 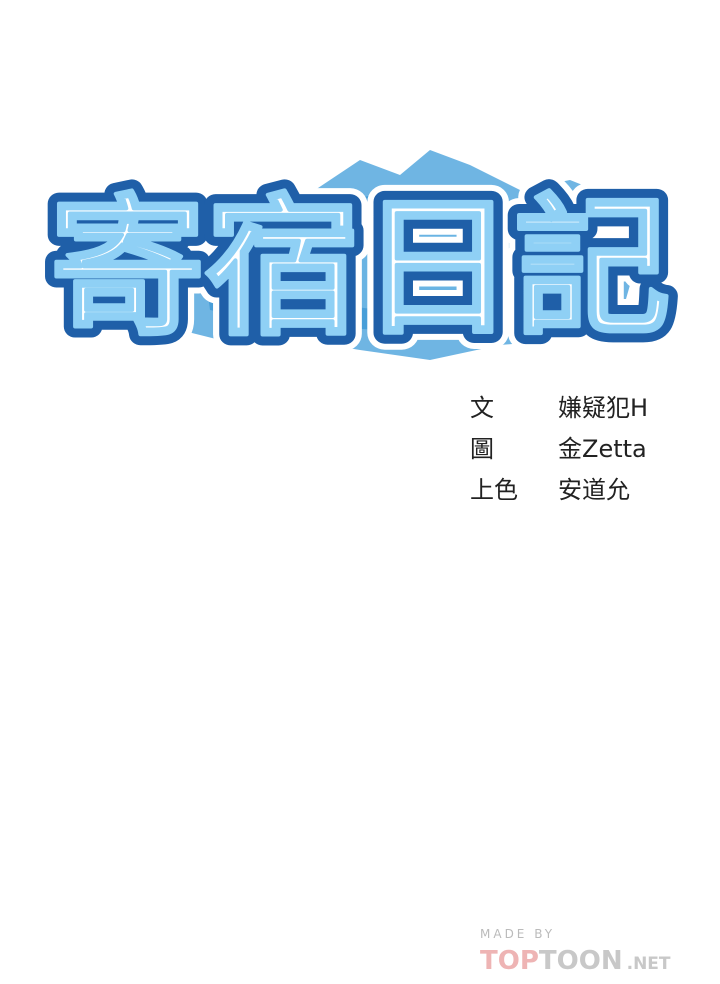 What do you see at coordinates (390, 255) in the screenshot?
I see `watercolor` at bounding box center [390, 255].